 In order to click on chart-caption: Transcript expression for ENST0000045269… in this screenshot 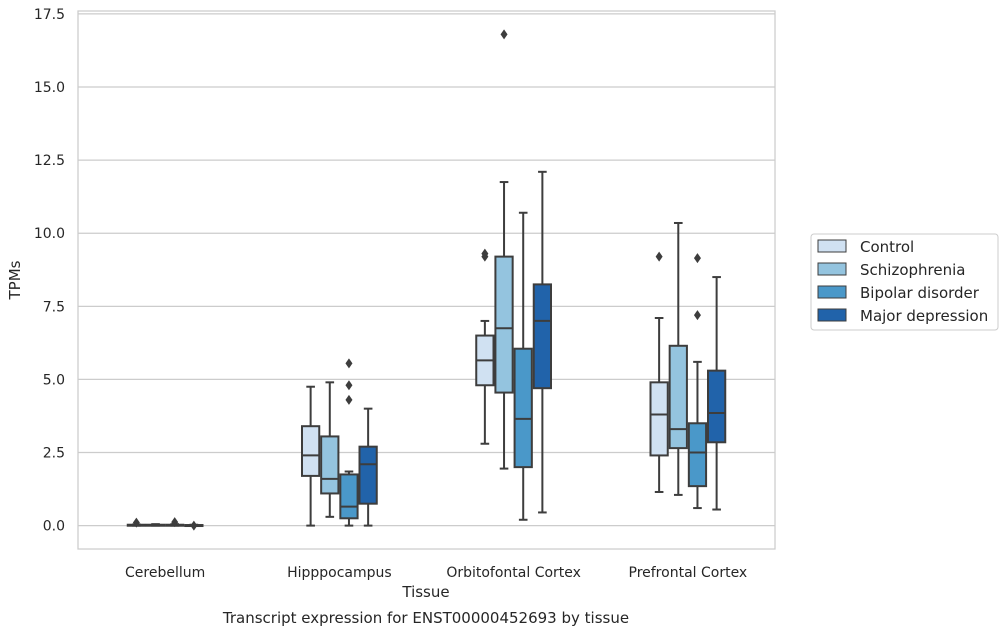, I will do `click(425, 618)`.